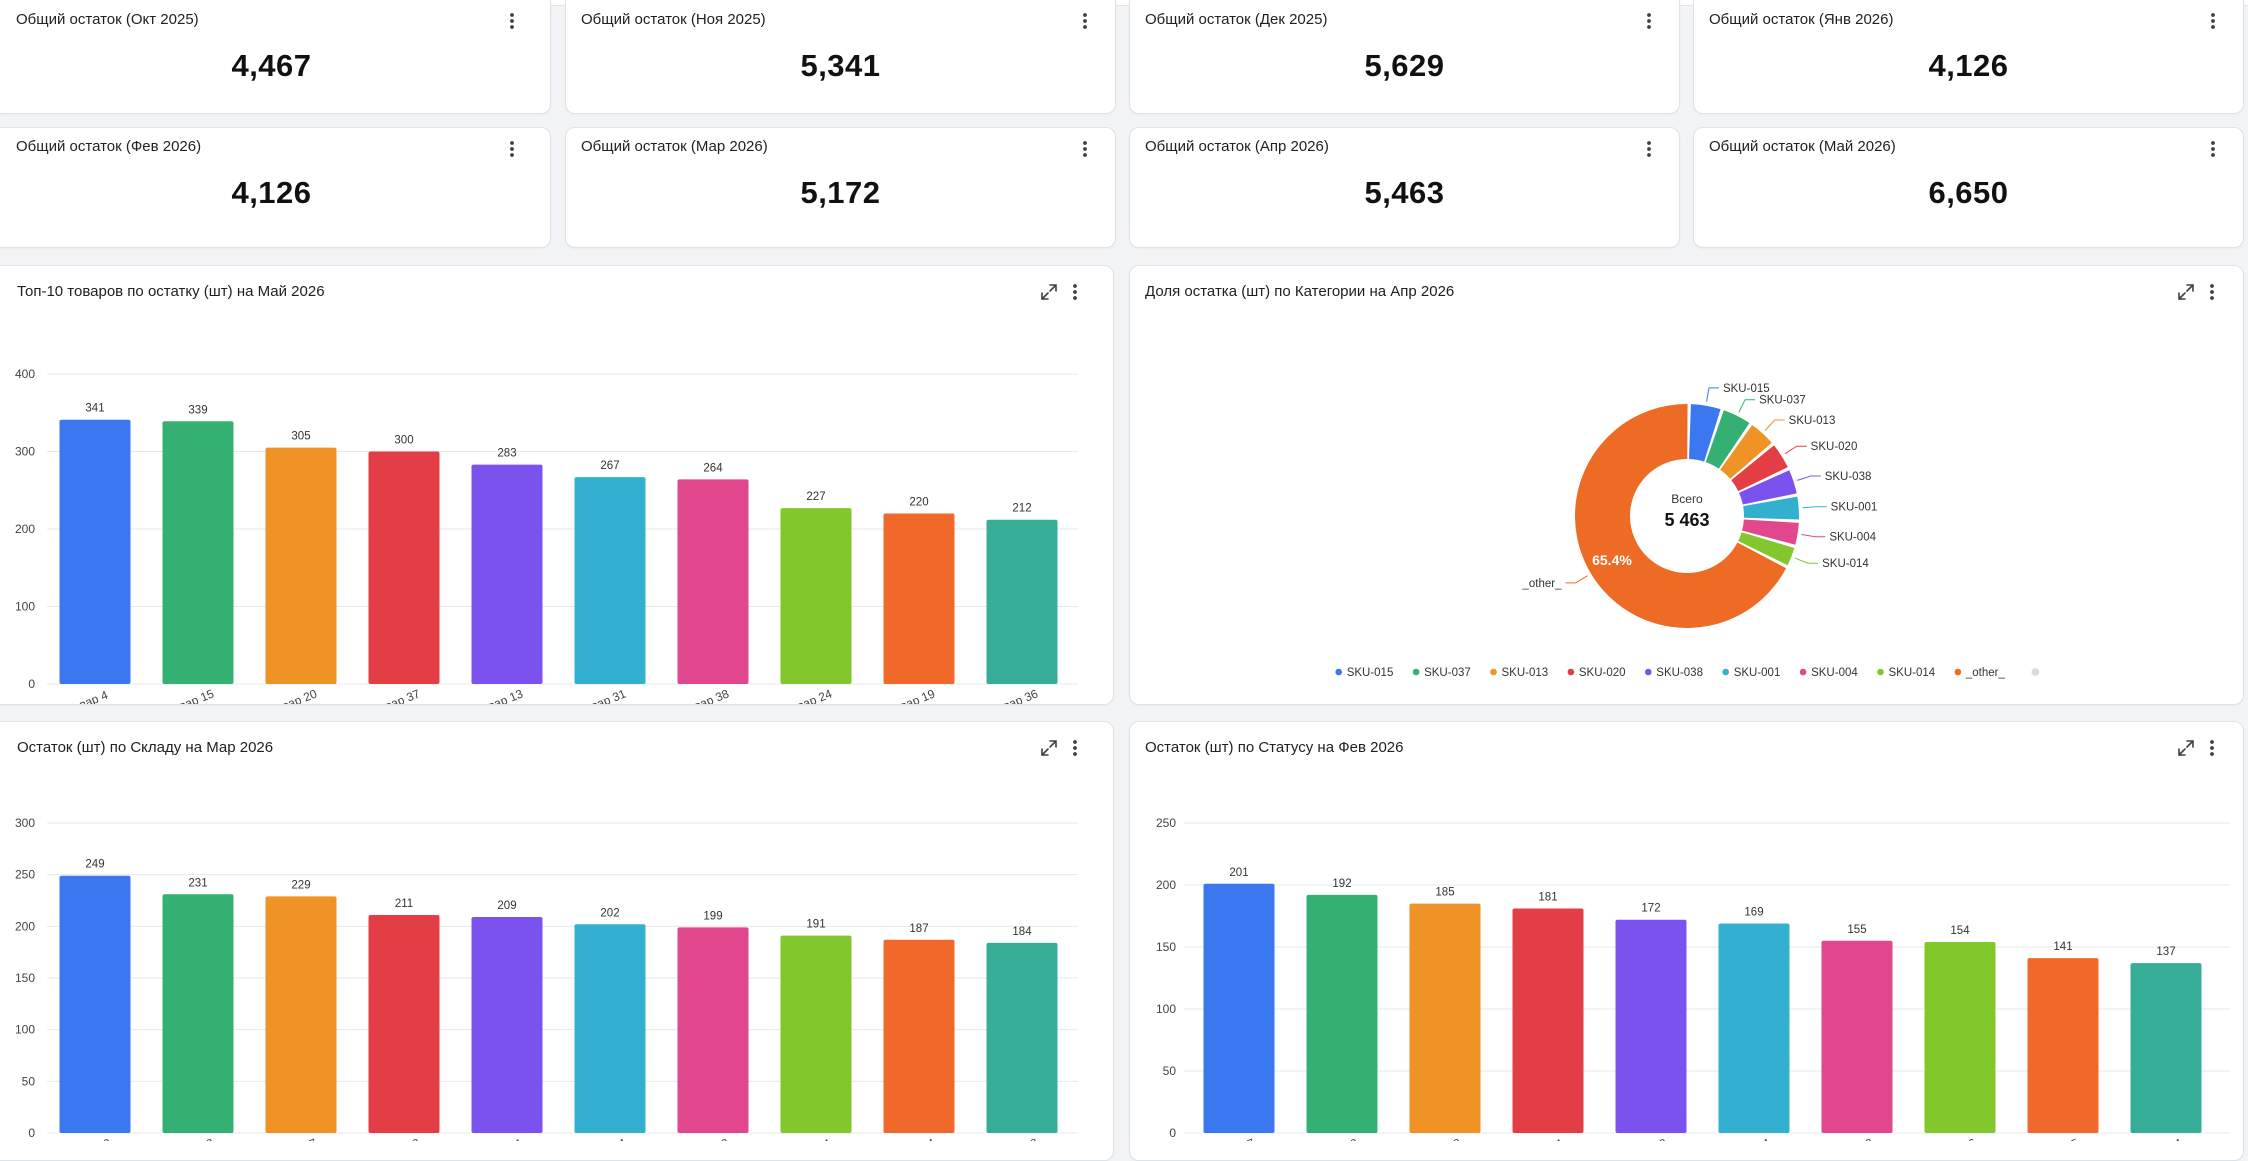  Describe the element at coordinates (1757, 673) in the screenshot. I see `legend-item: SKU-001` at that location.